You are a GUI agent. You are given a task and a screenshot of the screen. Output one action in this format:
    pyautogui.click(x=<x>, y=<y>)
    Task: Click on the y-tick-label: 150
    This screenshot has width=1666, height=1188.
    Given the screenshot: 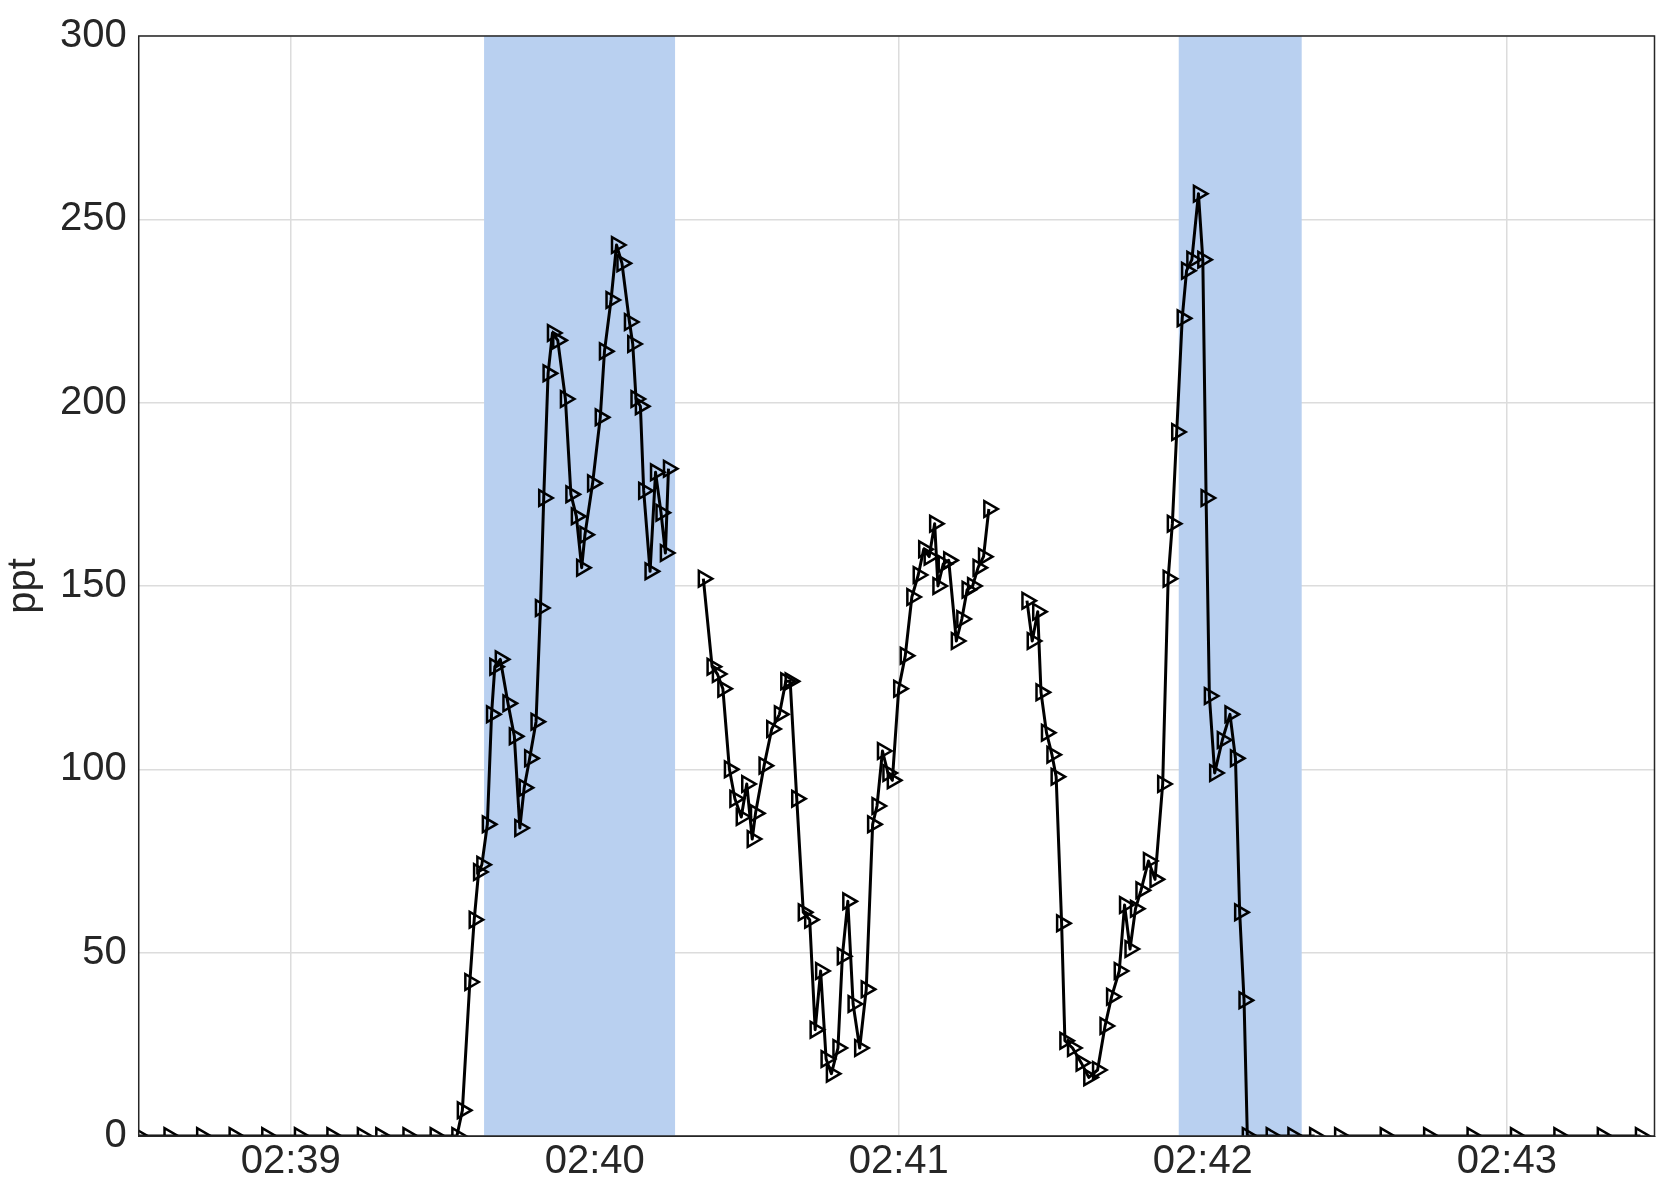 What is the action you would take?
    pyautogui.click(x=93, y=583)
    